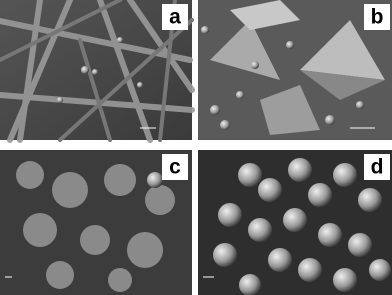 The height and width of the screenshot is (295, 392). I want to click on panel-label: a, so click(175, 17).